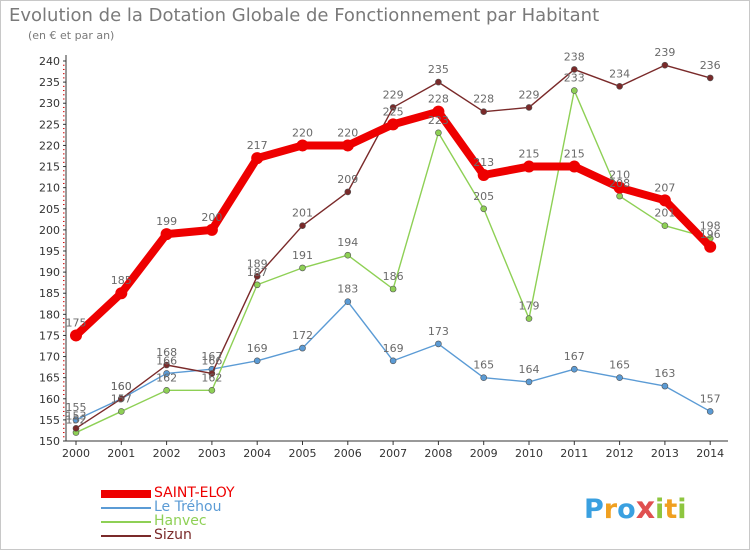 The width and height of the screenshot is (750, 550). What do you see at coordinates (393, 453) in the screenshot?
I see `x-tick-label: 2007` at bounding box center [393, 453].